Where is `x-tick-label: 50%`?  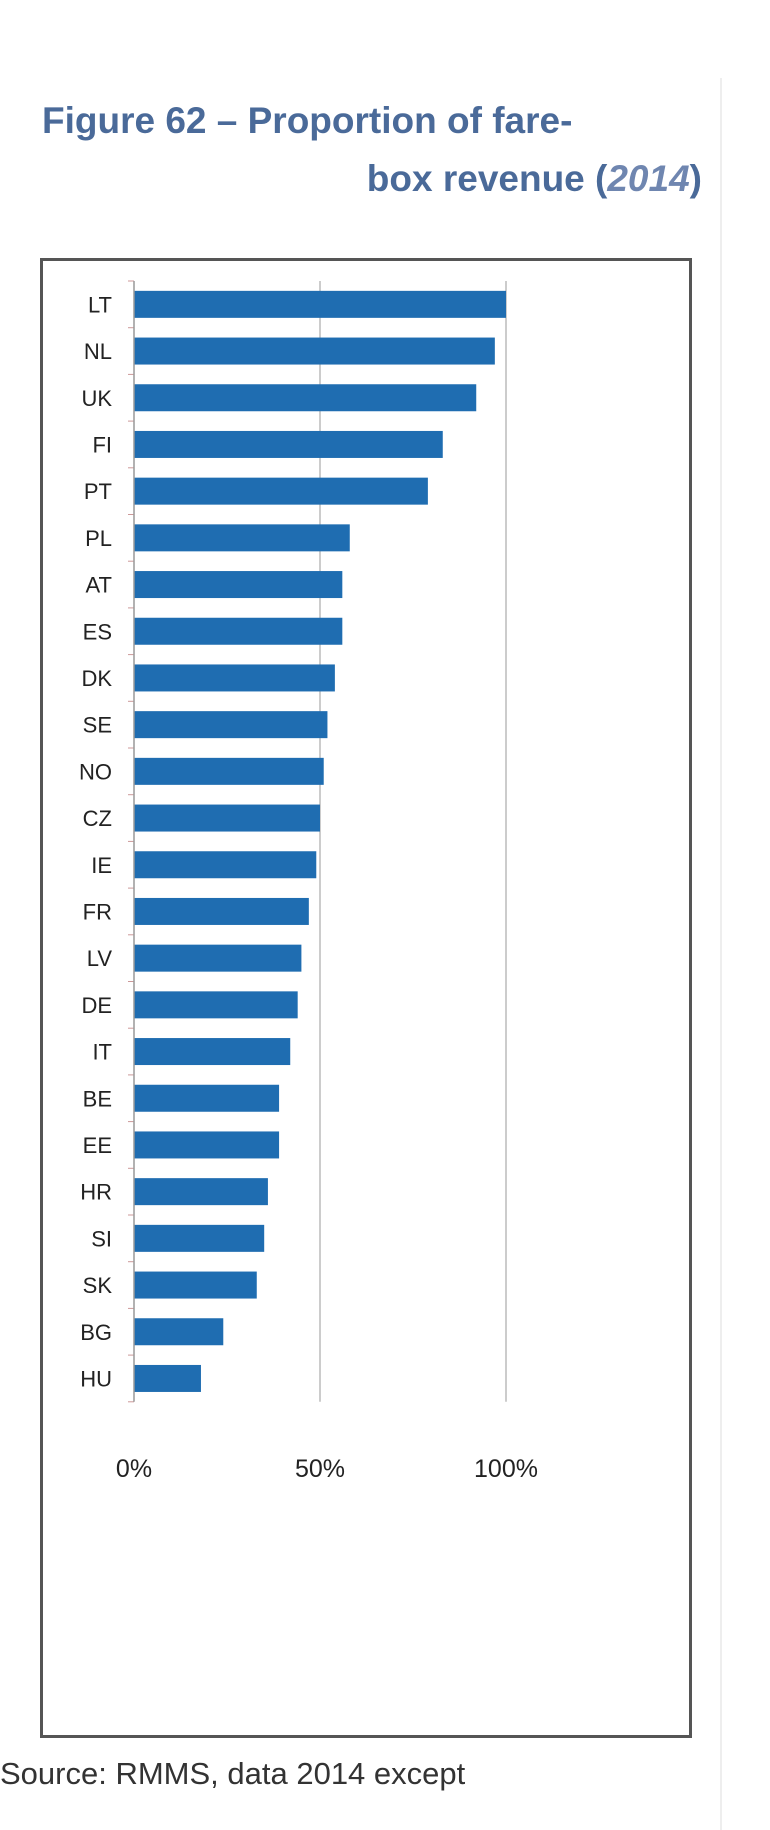
x-tick-label: 50% is located at coordinates (320, 1469).